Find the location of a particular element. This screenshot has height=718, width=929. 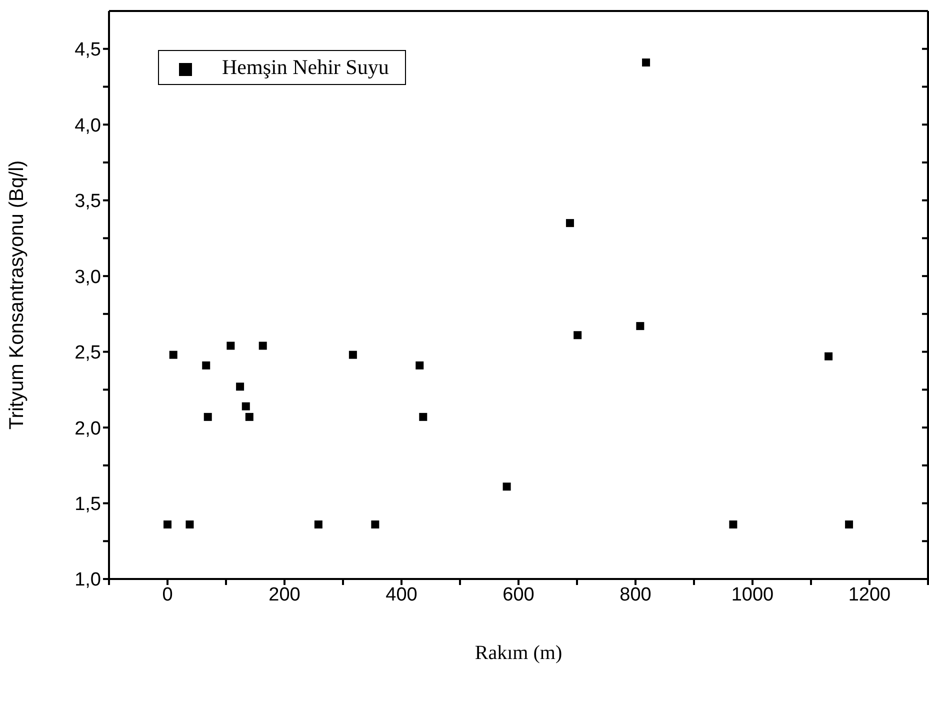

y-tick-label: 2,0 is located at coordinates (87, 429).